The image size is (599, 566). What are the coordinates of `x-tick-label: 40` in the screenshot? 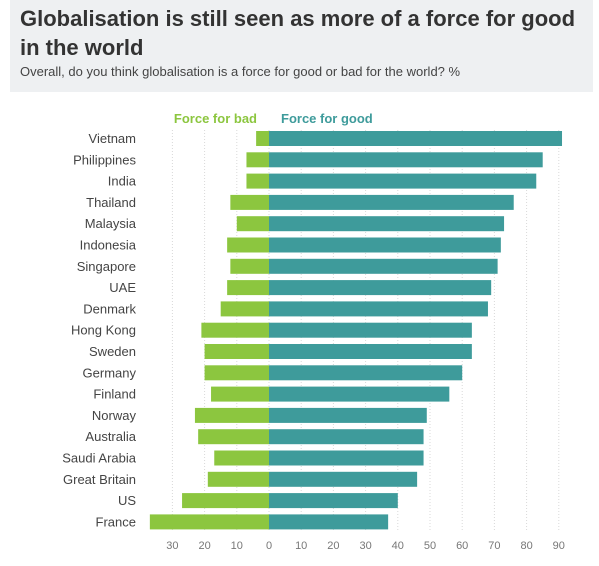 It's located at (398, 546).